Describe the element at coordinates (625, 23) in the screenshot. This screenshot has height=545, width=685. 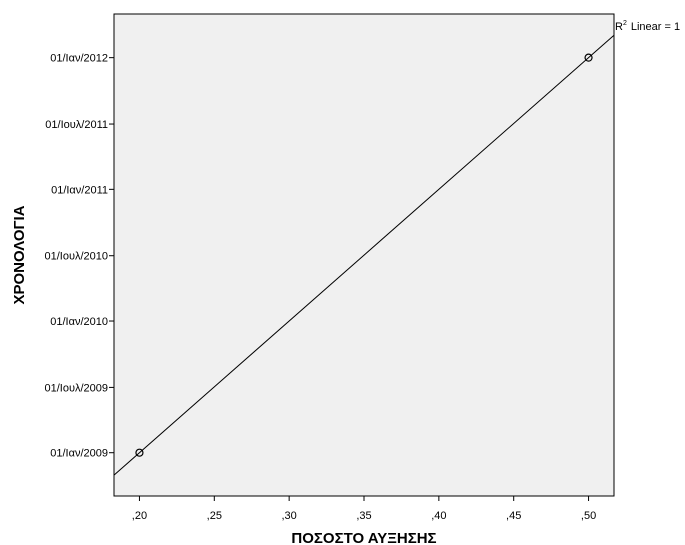
I see `r-superscript: 2` at that location.